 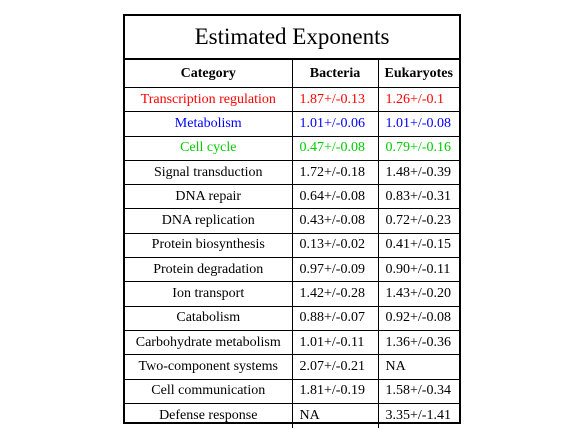 I want to click on eukaryotes-cell: NA, so click(x=418, y=367).